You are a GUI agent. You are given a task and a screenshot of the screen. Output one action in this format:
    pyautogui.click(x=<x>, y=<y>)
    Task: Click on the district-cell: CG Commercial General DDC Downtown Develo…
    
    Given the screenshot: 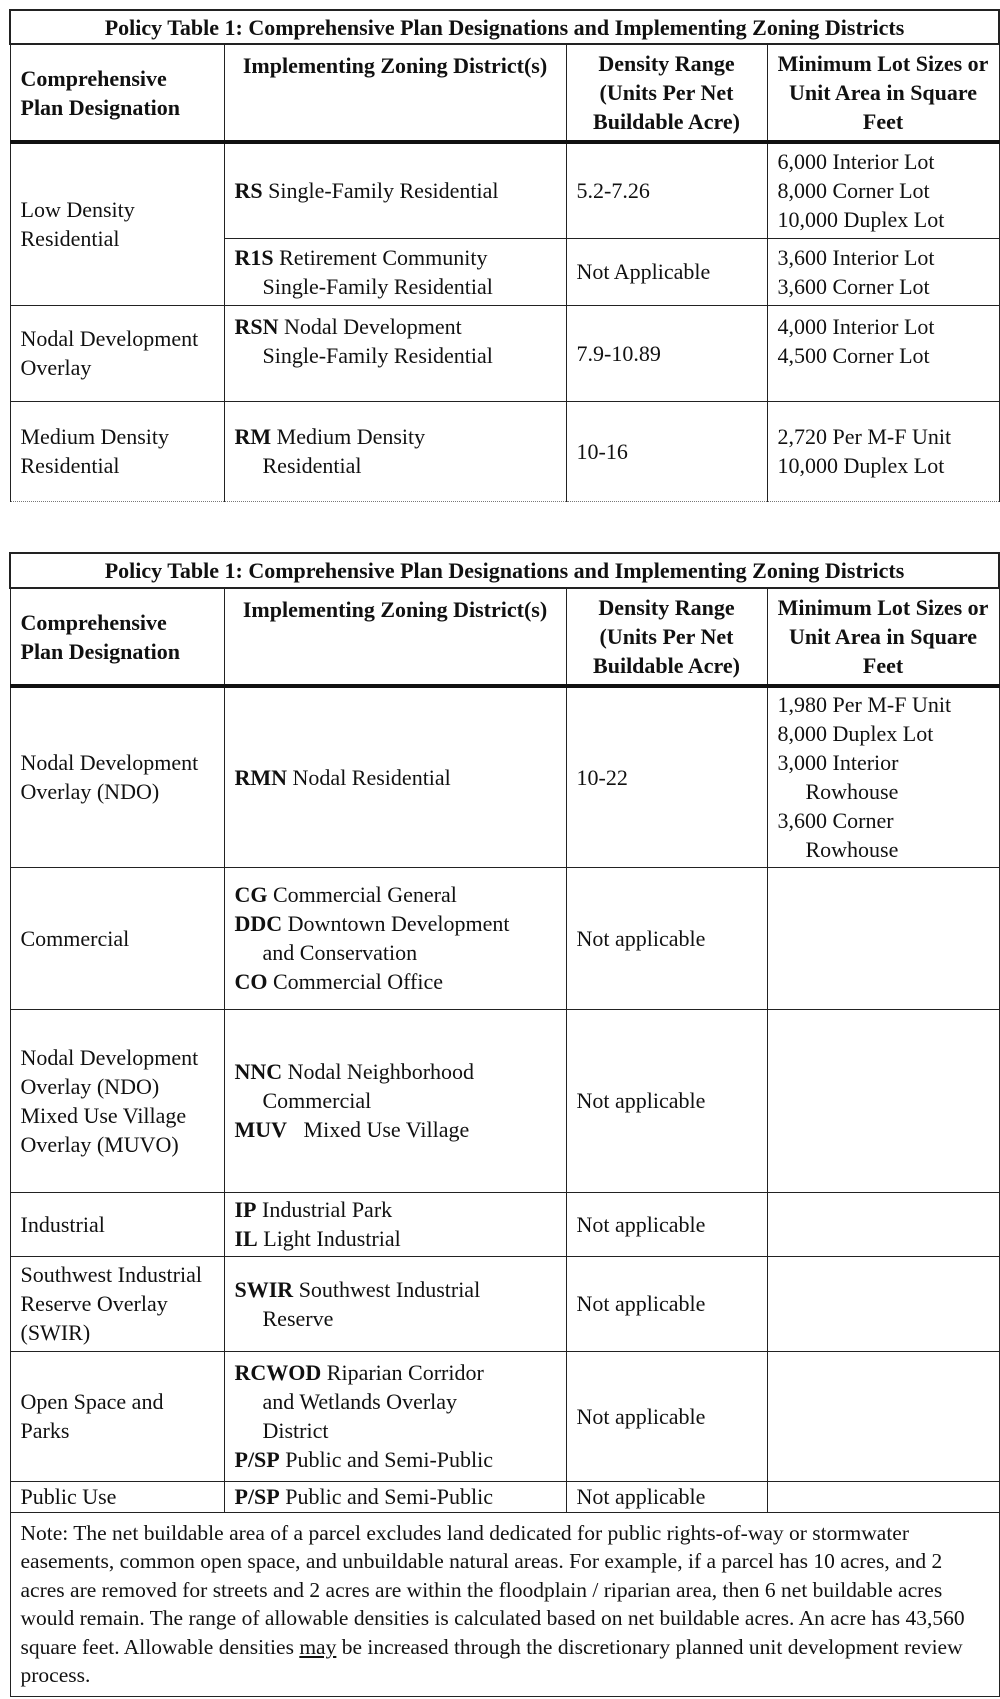 What is the action you would take?
    pyautogui.click(x=395, y=938)
    